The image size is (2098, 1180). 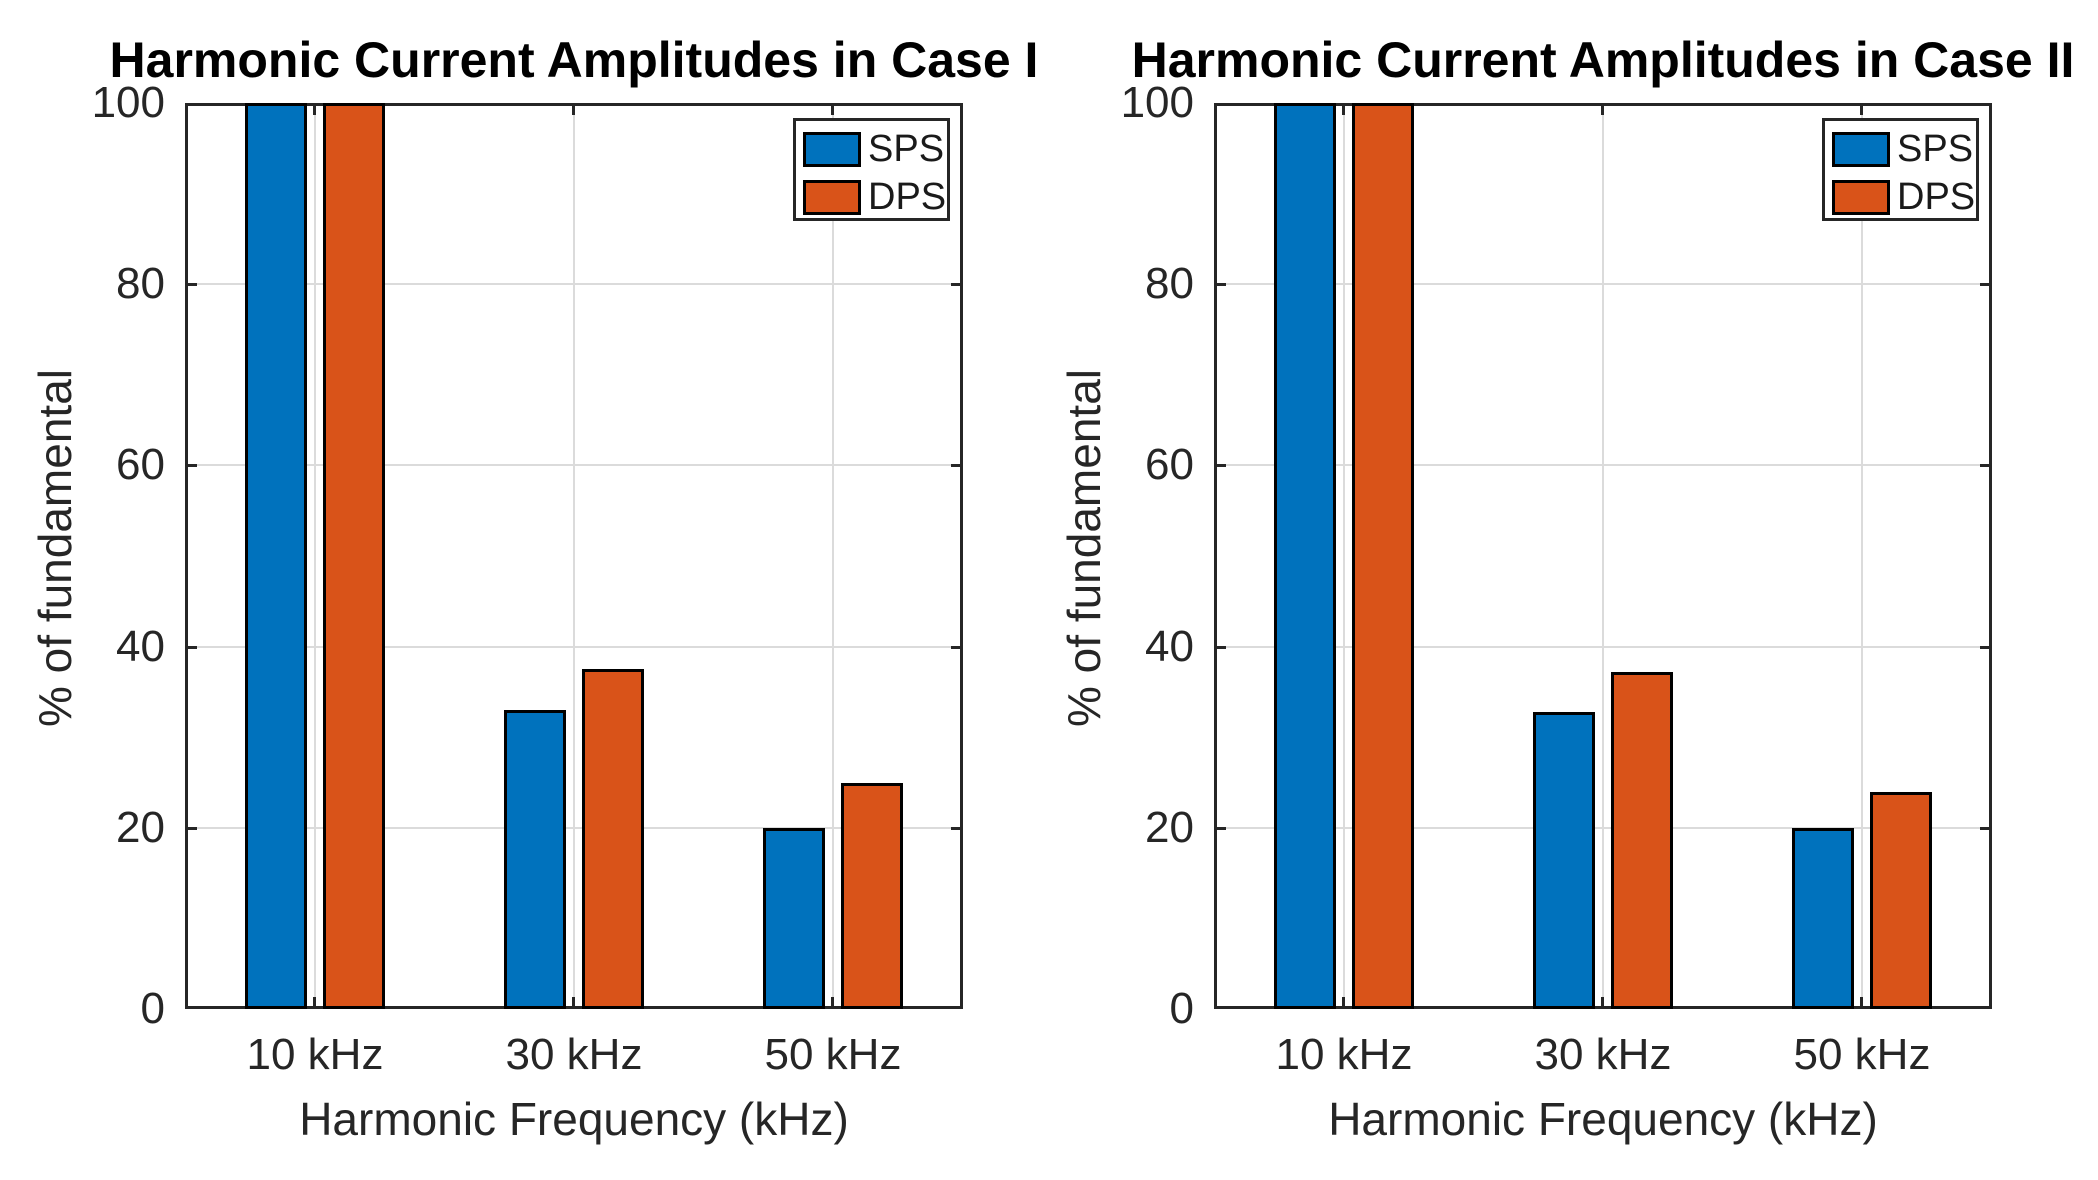 What do you see at coordinates (1603, 60) in the screenshot?
I see `chart-title: Harmonic Current Amplitudes in Case II` at bounding box center [1603, 60].